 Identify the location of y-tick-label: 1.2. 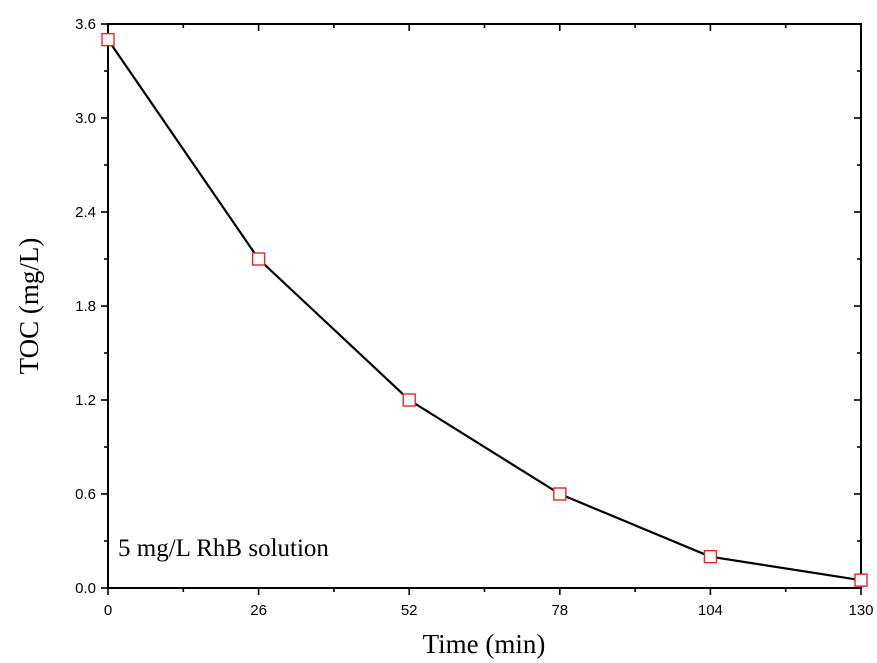
(85, 400).